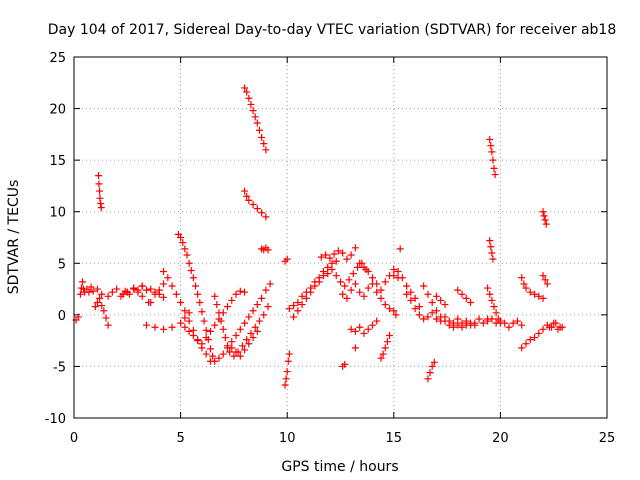 The image size is (640, 480). Describe the element at coordinates (57, 110) in the screenshot. I see `y-tick-label: 20` at that location.